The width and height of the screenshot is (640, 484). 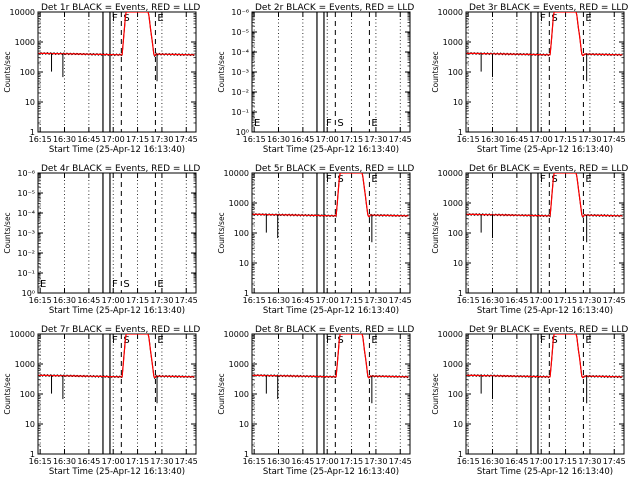 I want to click on x-tick-label: 16:15, so click(x=40, y=139).